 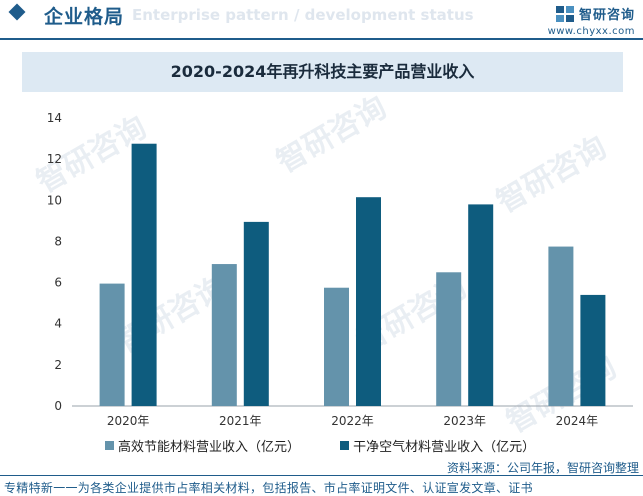 What do you see at coordinates (606, 15) in the screenshot?
I see `brand-name: 智研咨询` at bounding box center [606, 15].